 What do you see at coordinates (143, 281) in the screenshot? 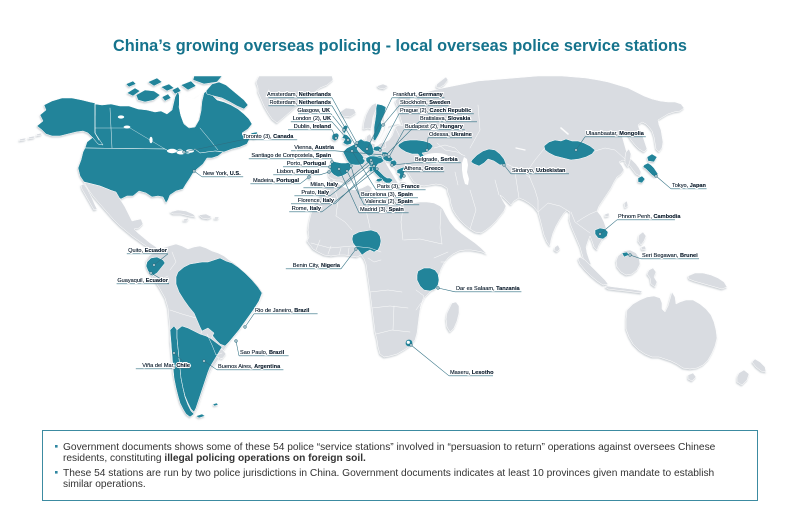
I see `svg-text: Guayaquil, Ecuador` at bounding box center [143, 281].